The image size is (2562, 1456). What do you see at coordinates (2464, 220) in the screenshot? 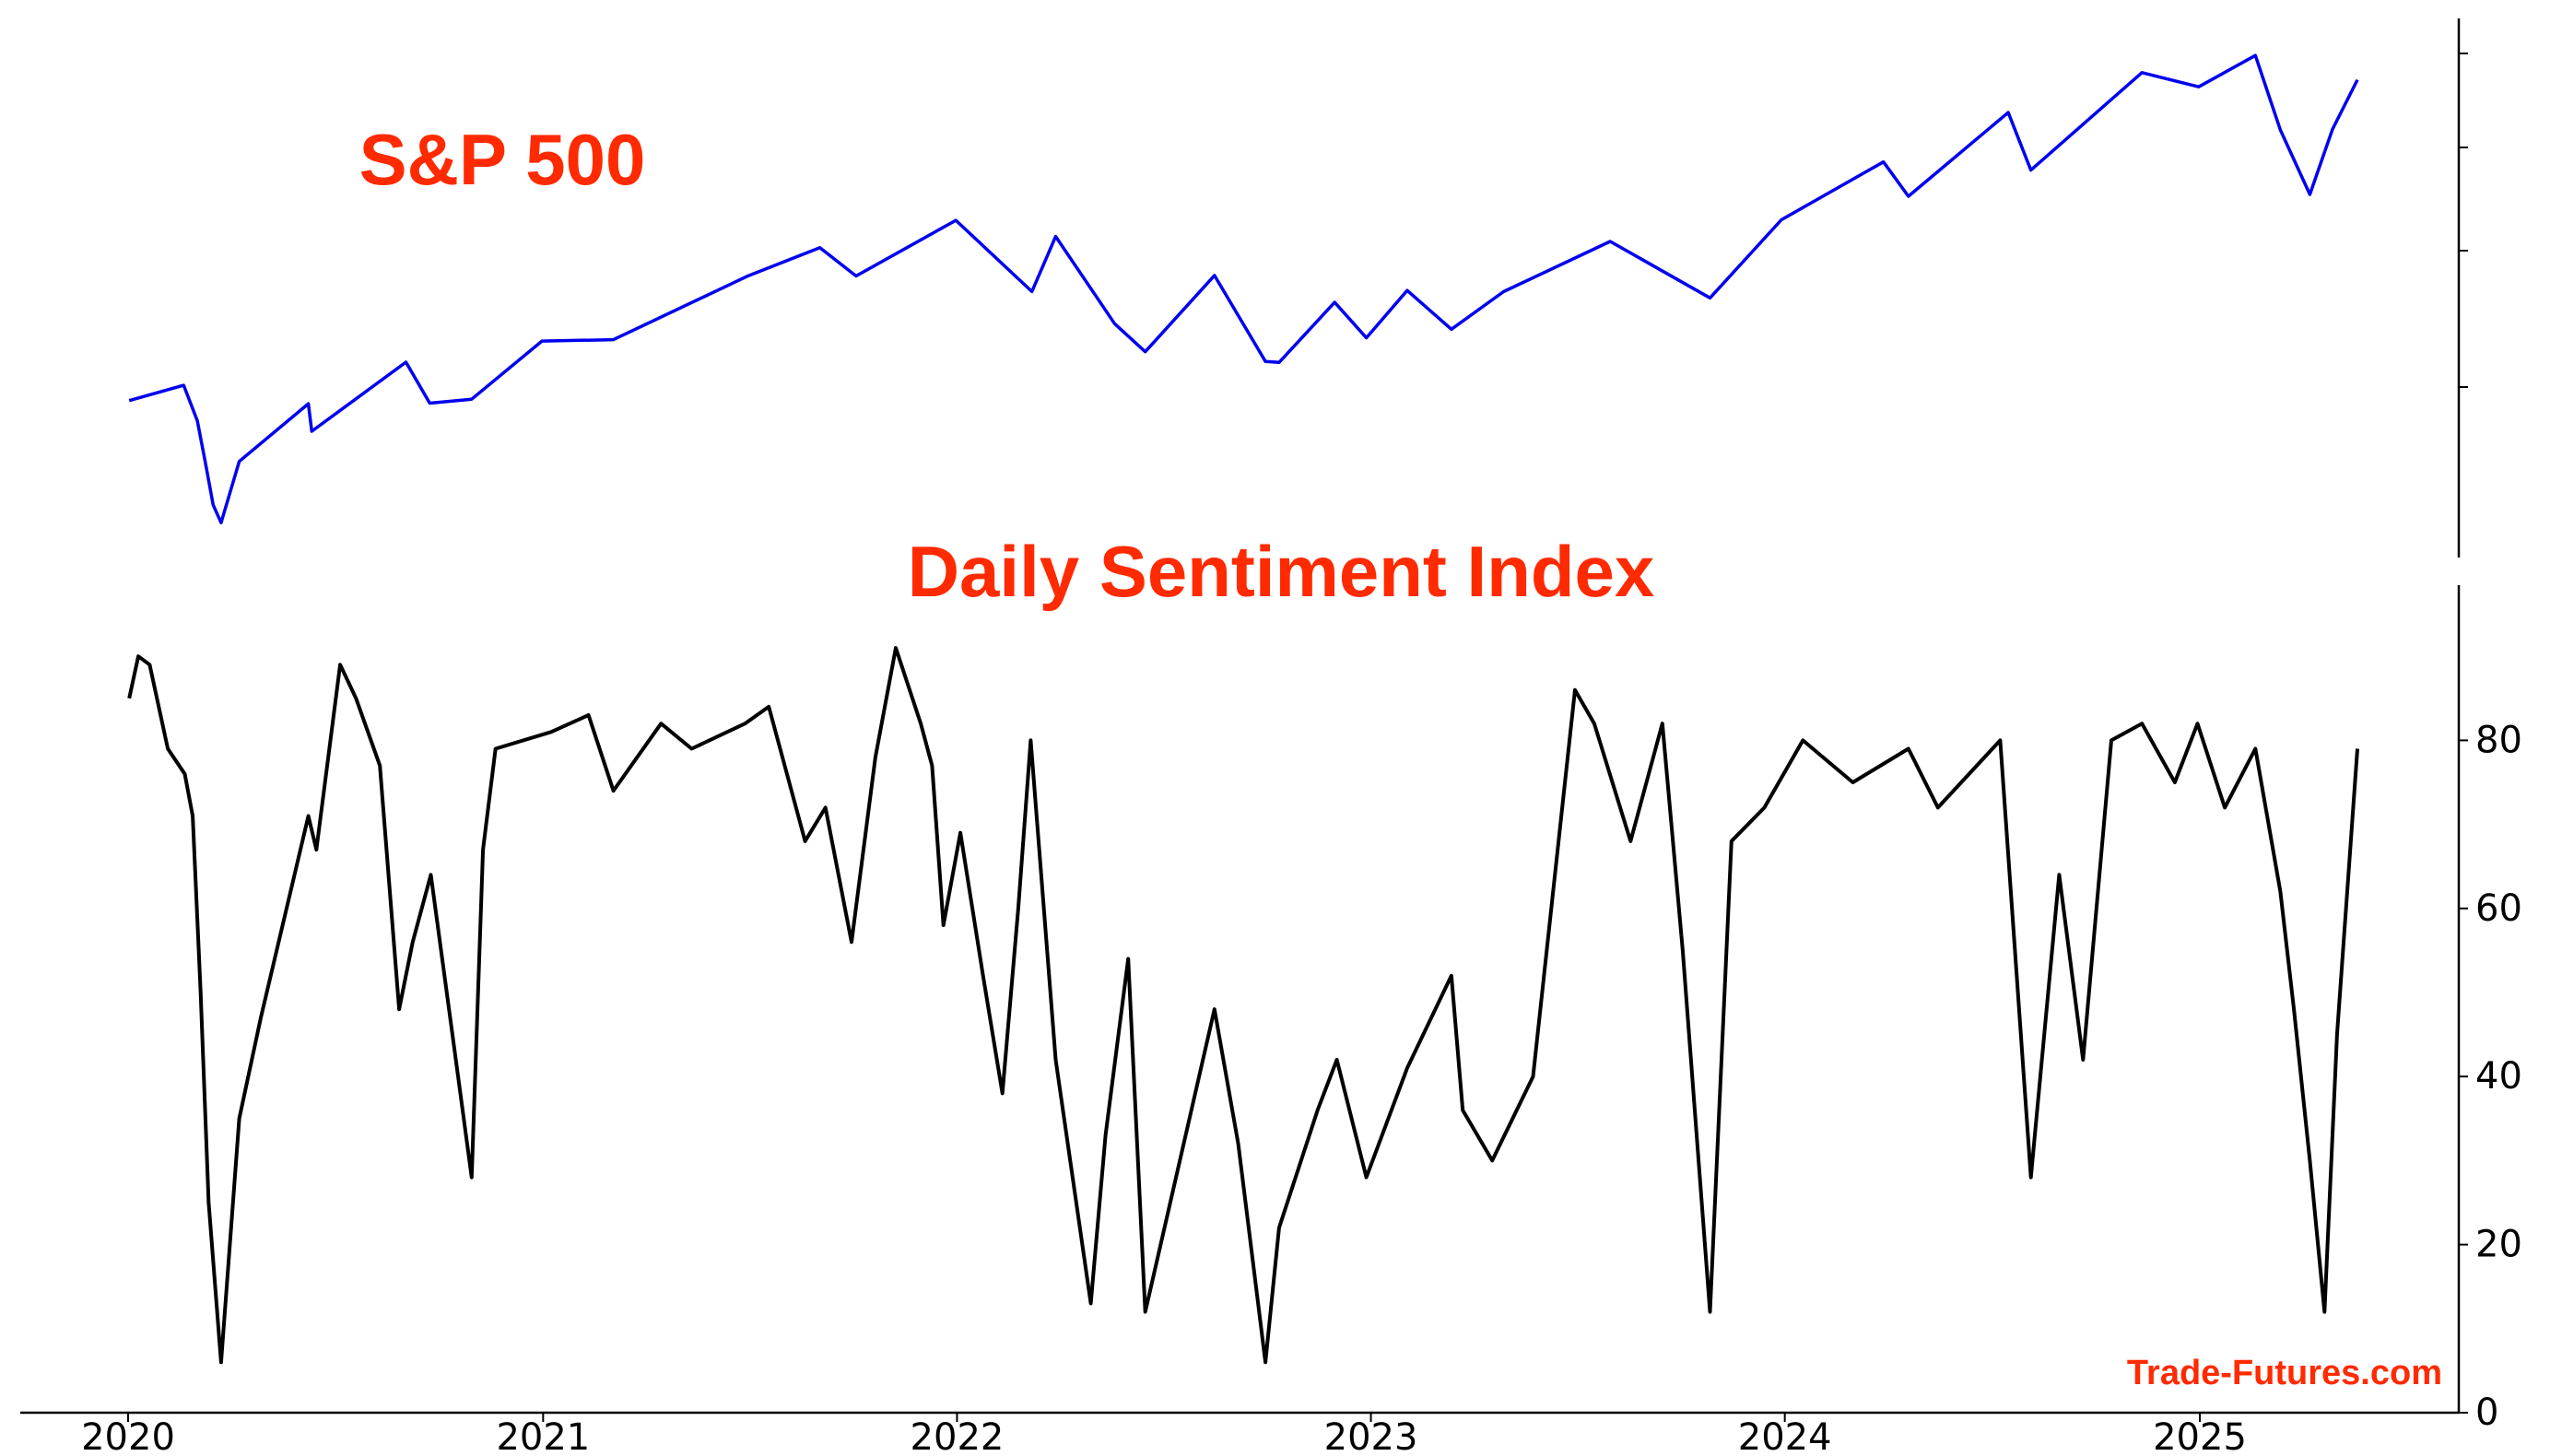
I see `sp500-right-ticks` at bounding box center [2464, 220].